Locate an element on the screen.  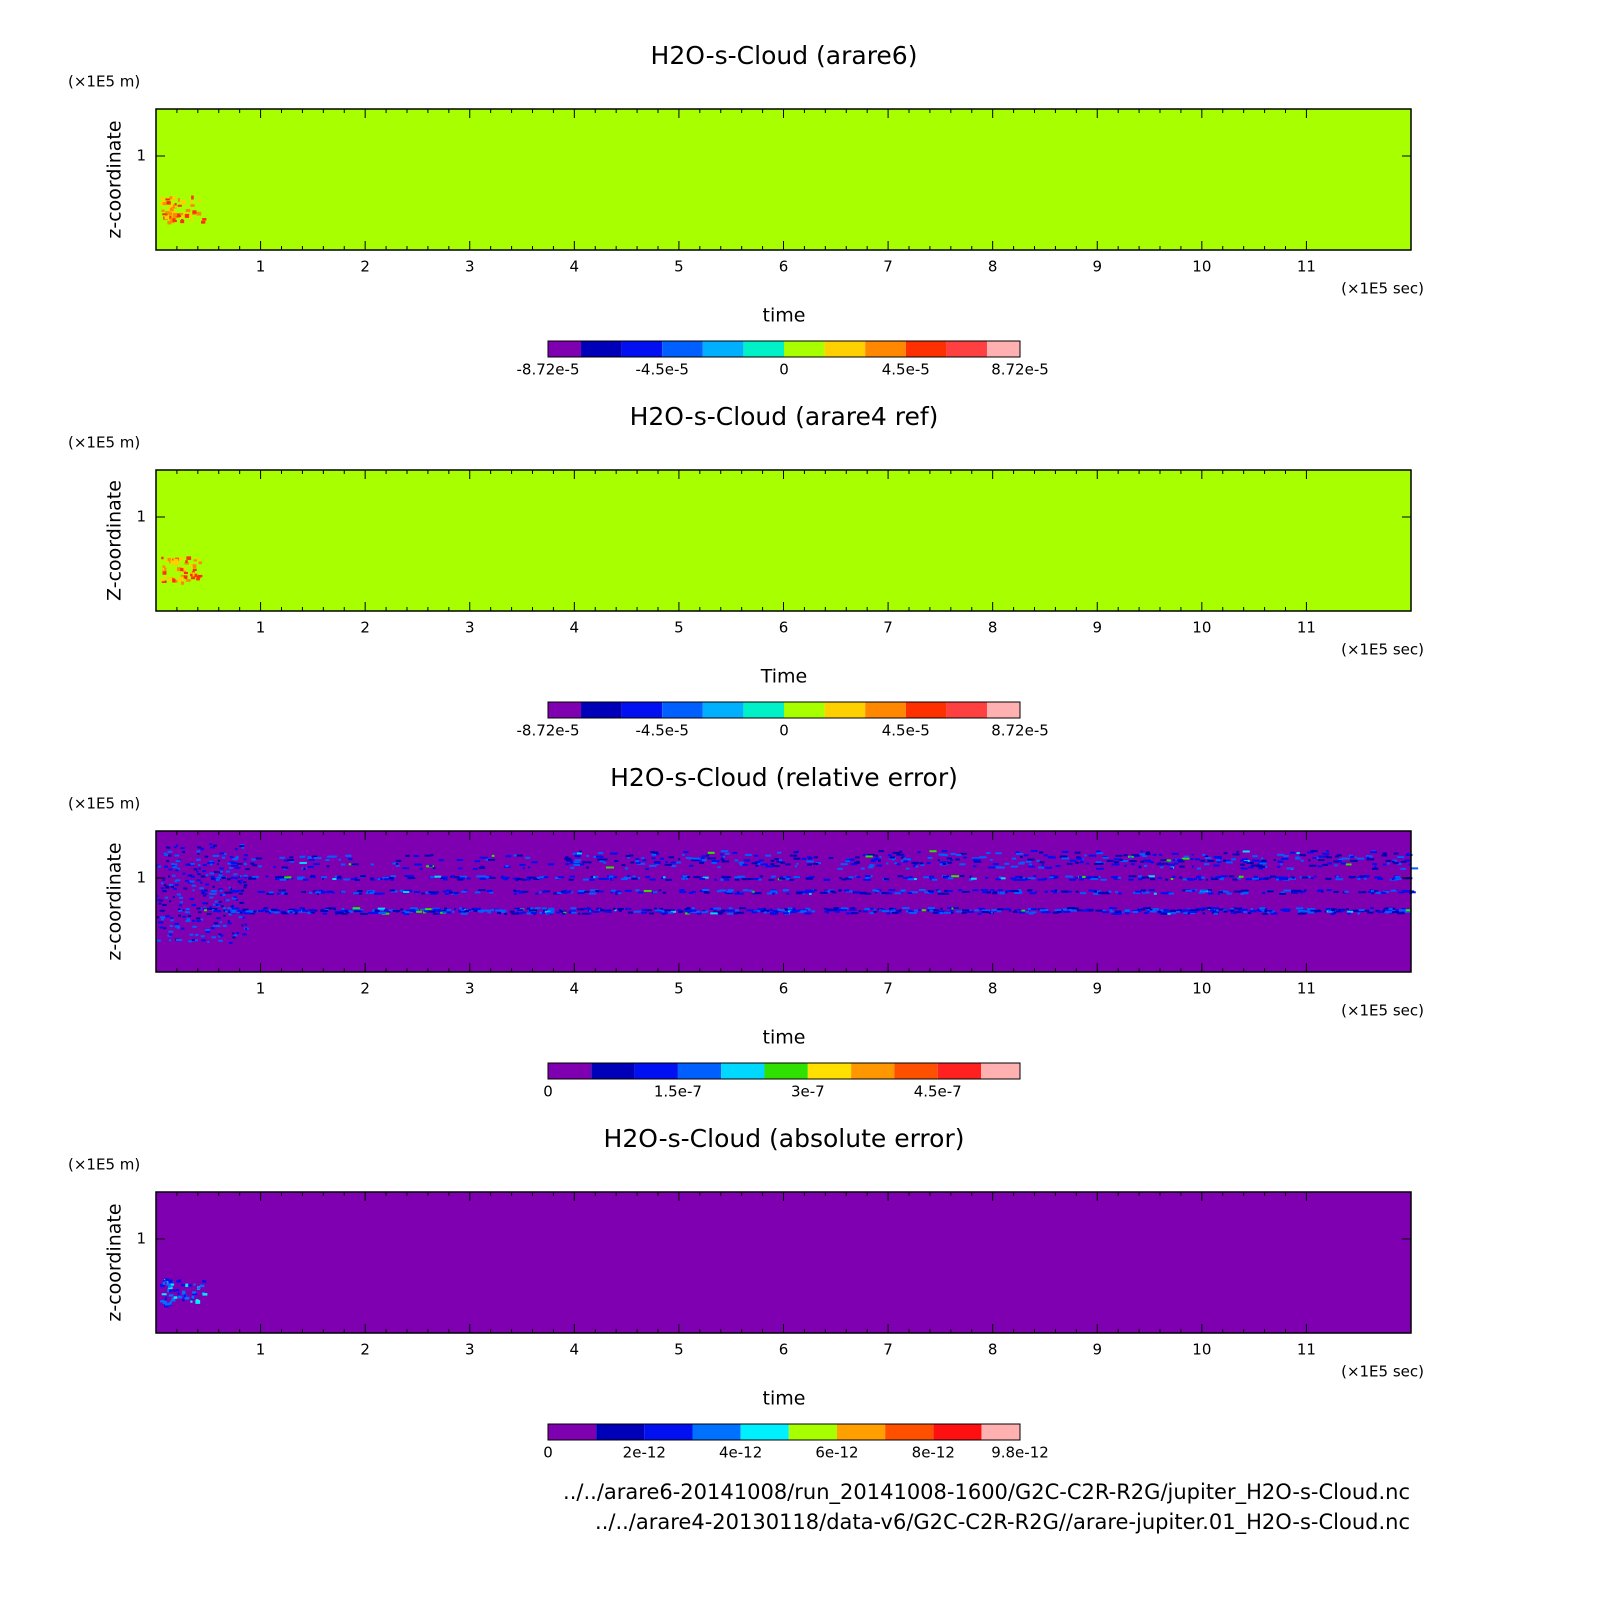
x-label: Time is located at coordinates (784, 677).